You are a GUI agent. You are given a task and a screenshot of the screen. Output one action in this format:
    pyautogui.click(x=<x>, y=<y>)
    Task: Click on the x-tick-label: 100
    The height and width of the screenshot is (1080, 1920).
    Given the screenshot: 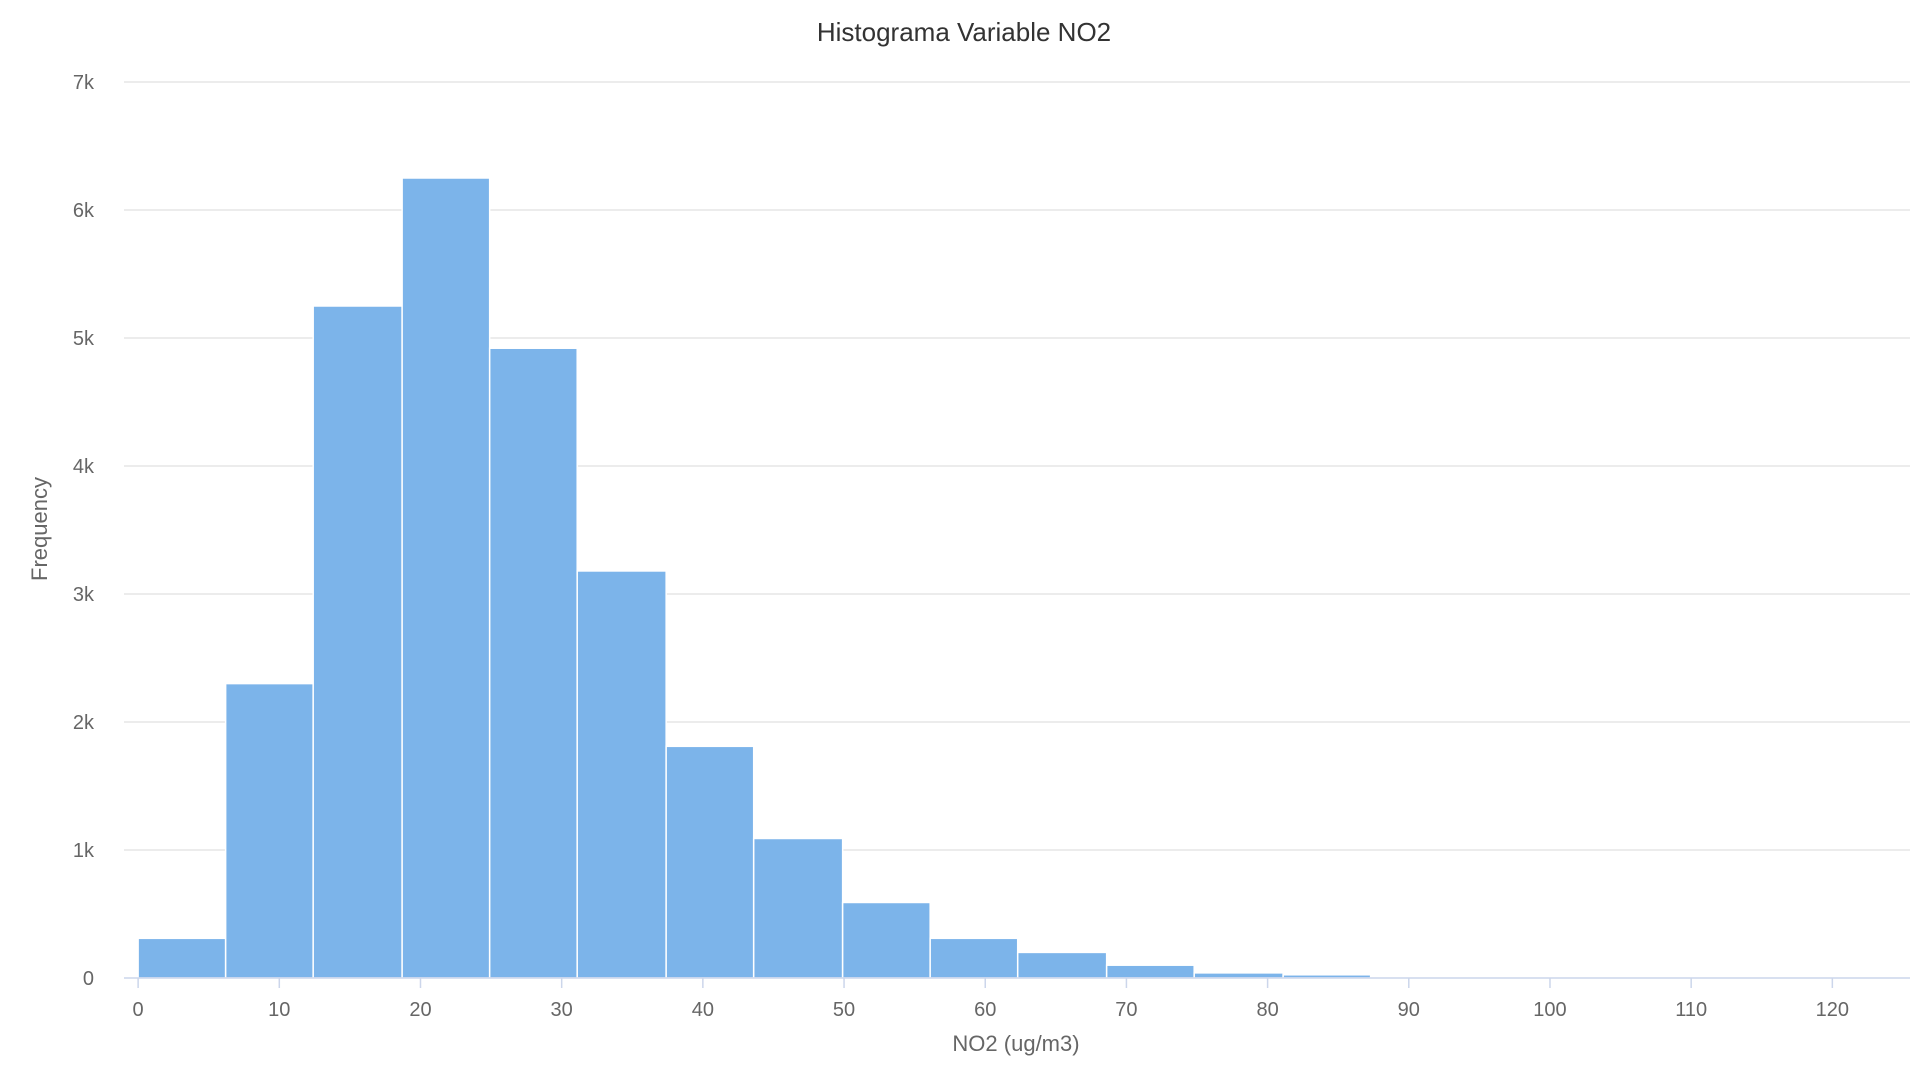 What is the action you would take?
    pyautogui.click(x=1549, y=1010)
    